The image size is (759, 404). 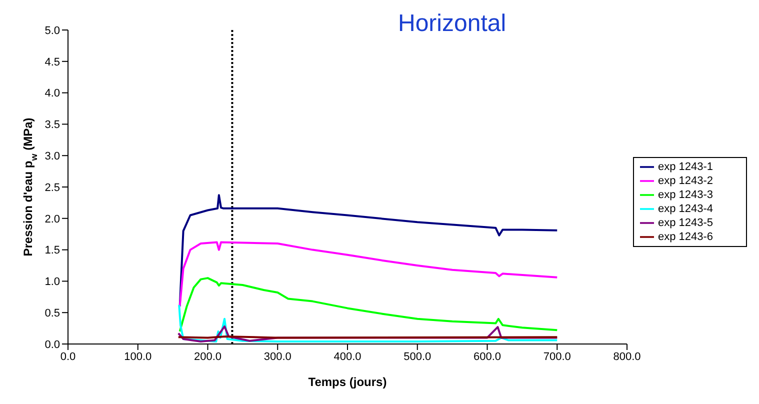 What do you see at coordinates (52, 125) in the screenshot?
I see `y-tick-label: 3.5` at bounding box center [52, 125].